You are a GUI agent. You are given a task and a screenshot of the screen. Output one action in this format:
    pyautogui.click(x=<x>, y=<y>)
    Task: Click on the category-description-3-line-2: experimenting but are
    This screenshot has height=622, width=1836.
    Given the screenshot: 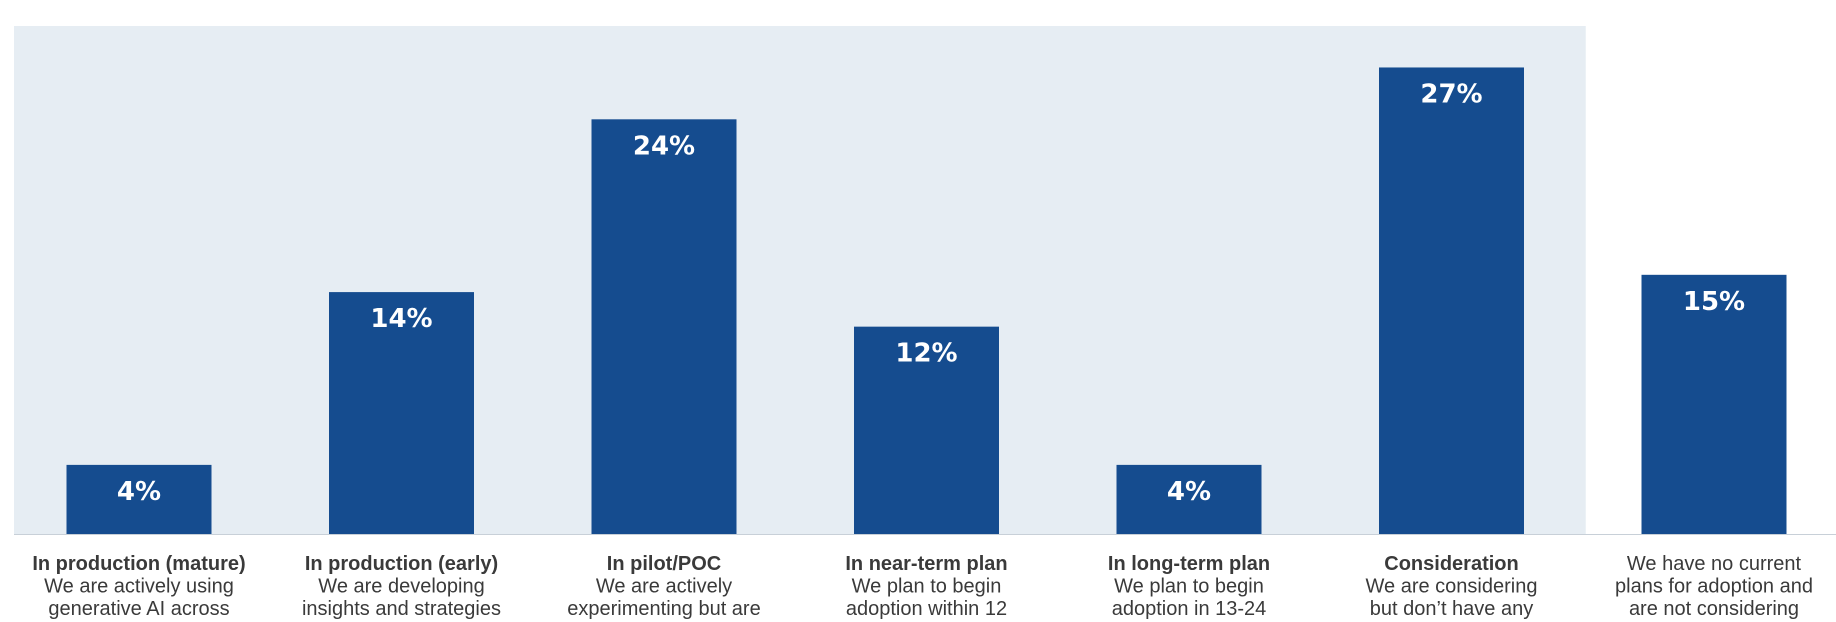 What is the action you would take?
    pyautogui.click(x=663, y=609)
    